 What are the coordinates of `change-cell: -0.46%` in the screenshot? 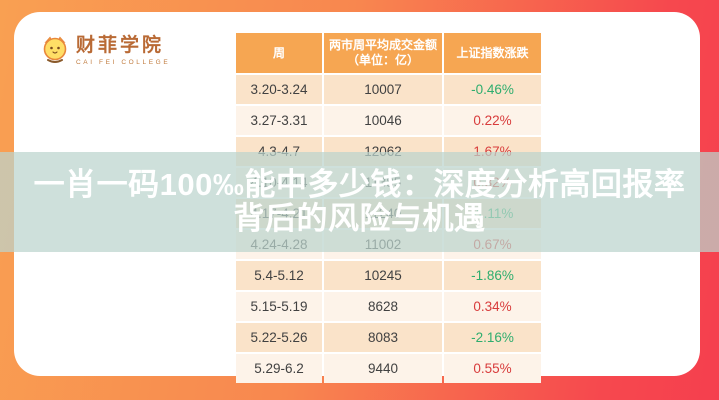 It's located at (492, 89).